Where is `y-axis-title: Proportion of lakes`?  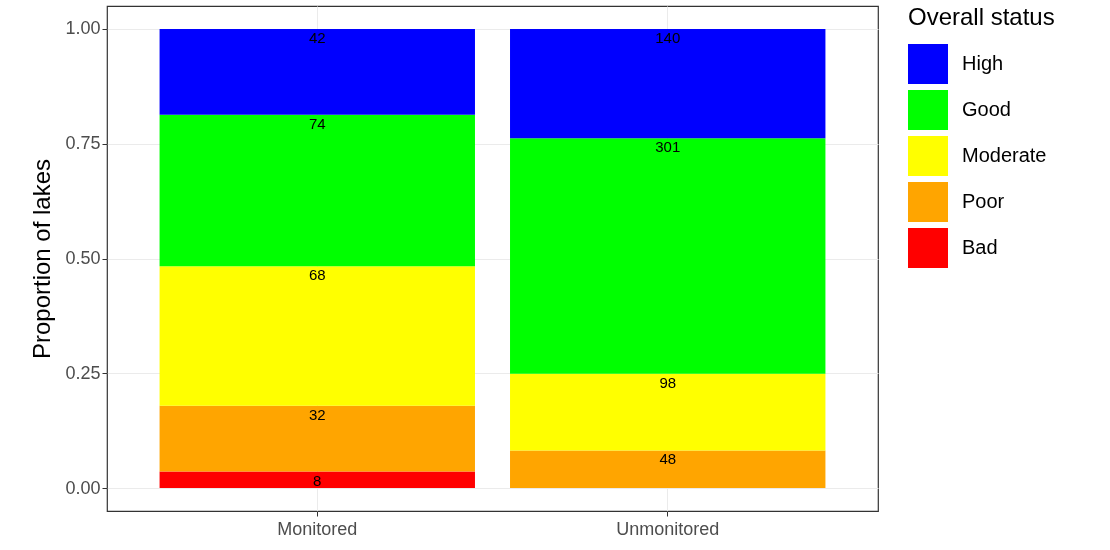 y-axis-title: Proportion of lakes is located at coordinates (42, 259).